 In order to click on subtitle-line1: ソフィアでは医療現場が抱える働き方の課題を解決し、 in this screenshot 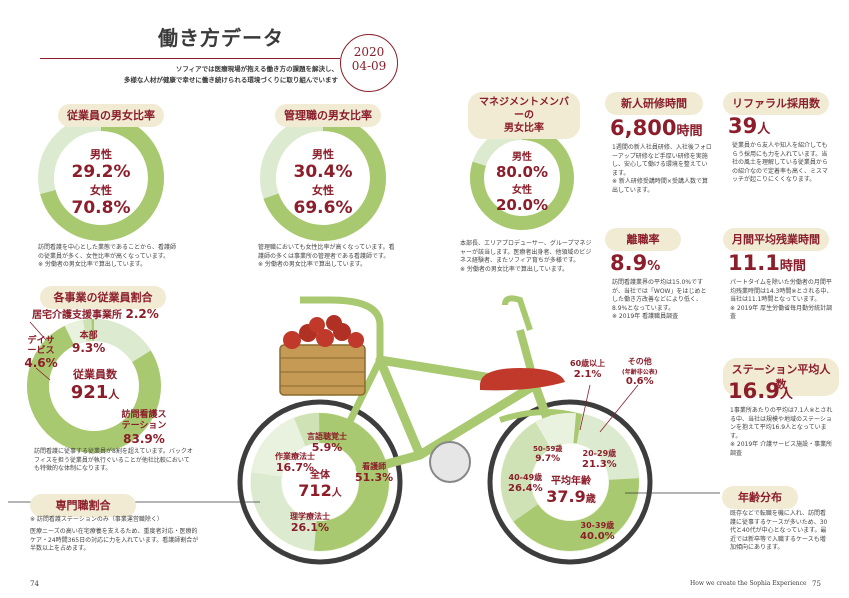, I will do `click(256, 69)`.